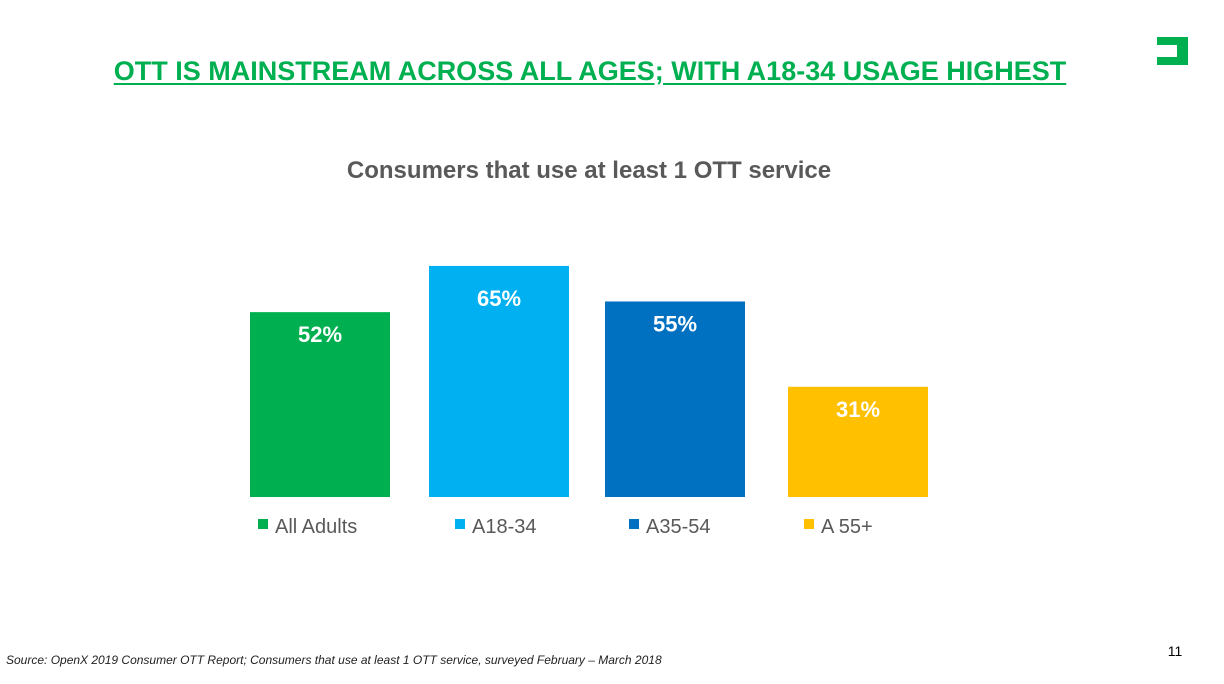  I want to click on legend-label-1: All Adults, so click(316, 527).